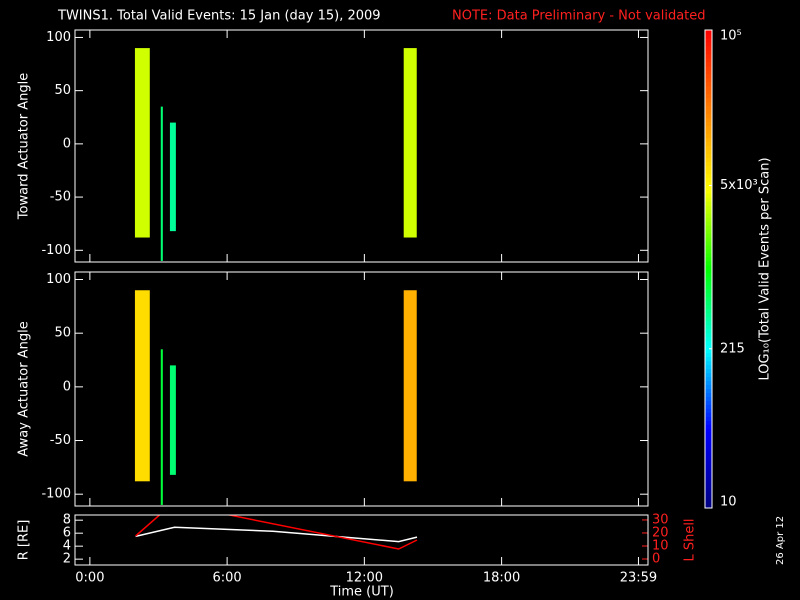  Describe the element at coordinates (690, 539) in the screenshot. I see `y2-axis-label: L Shell` at that location.